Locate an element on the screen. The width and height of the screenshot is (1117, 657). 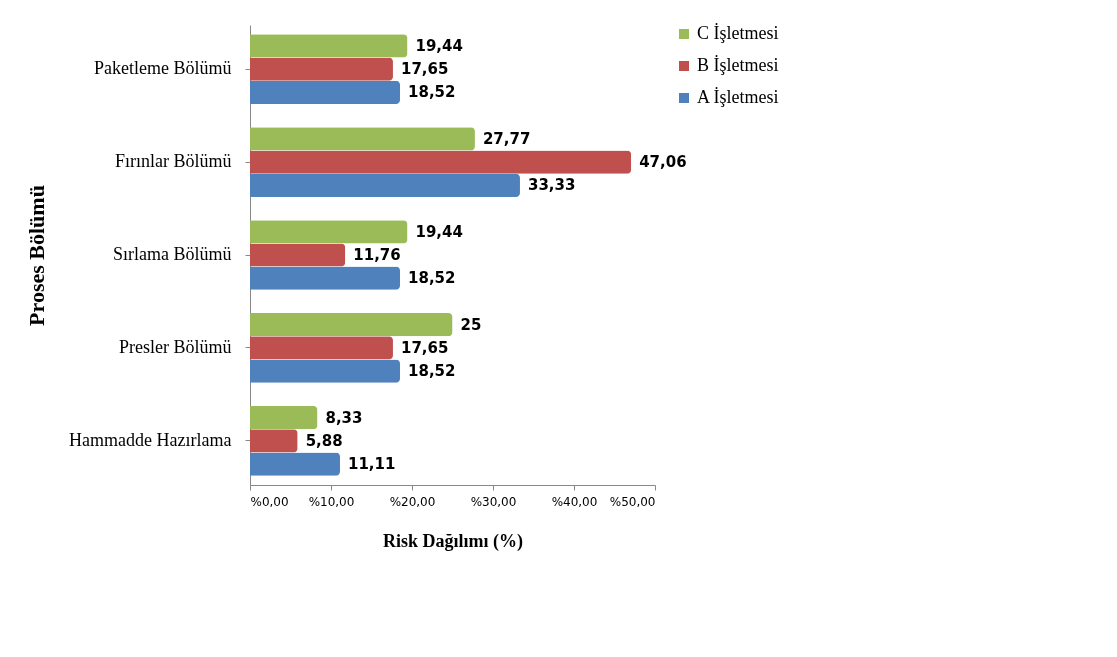
y-axis-title: Proses Bölümü is located at coordinates (37, 255).